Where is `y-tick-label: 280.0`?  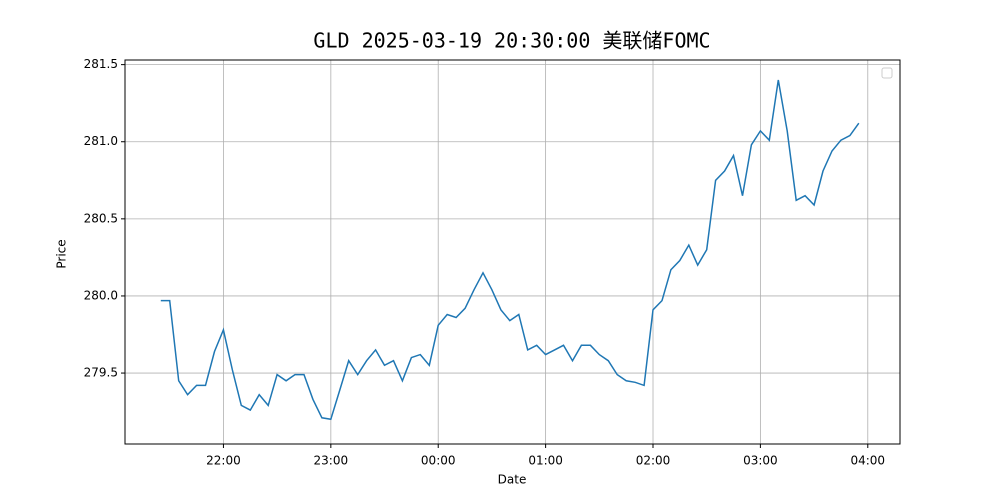 y-tick-label: 280.0 is located at coordinates (101, 295).